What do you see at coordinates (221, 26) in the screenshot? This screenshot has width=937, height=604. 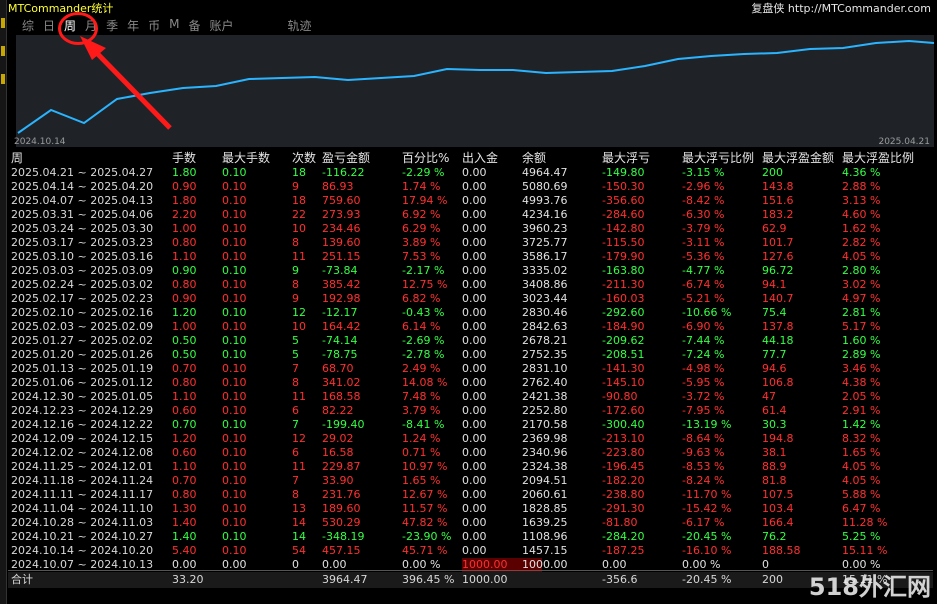 I see `tab-account: 账户` at bounding box center [221, 26].